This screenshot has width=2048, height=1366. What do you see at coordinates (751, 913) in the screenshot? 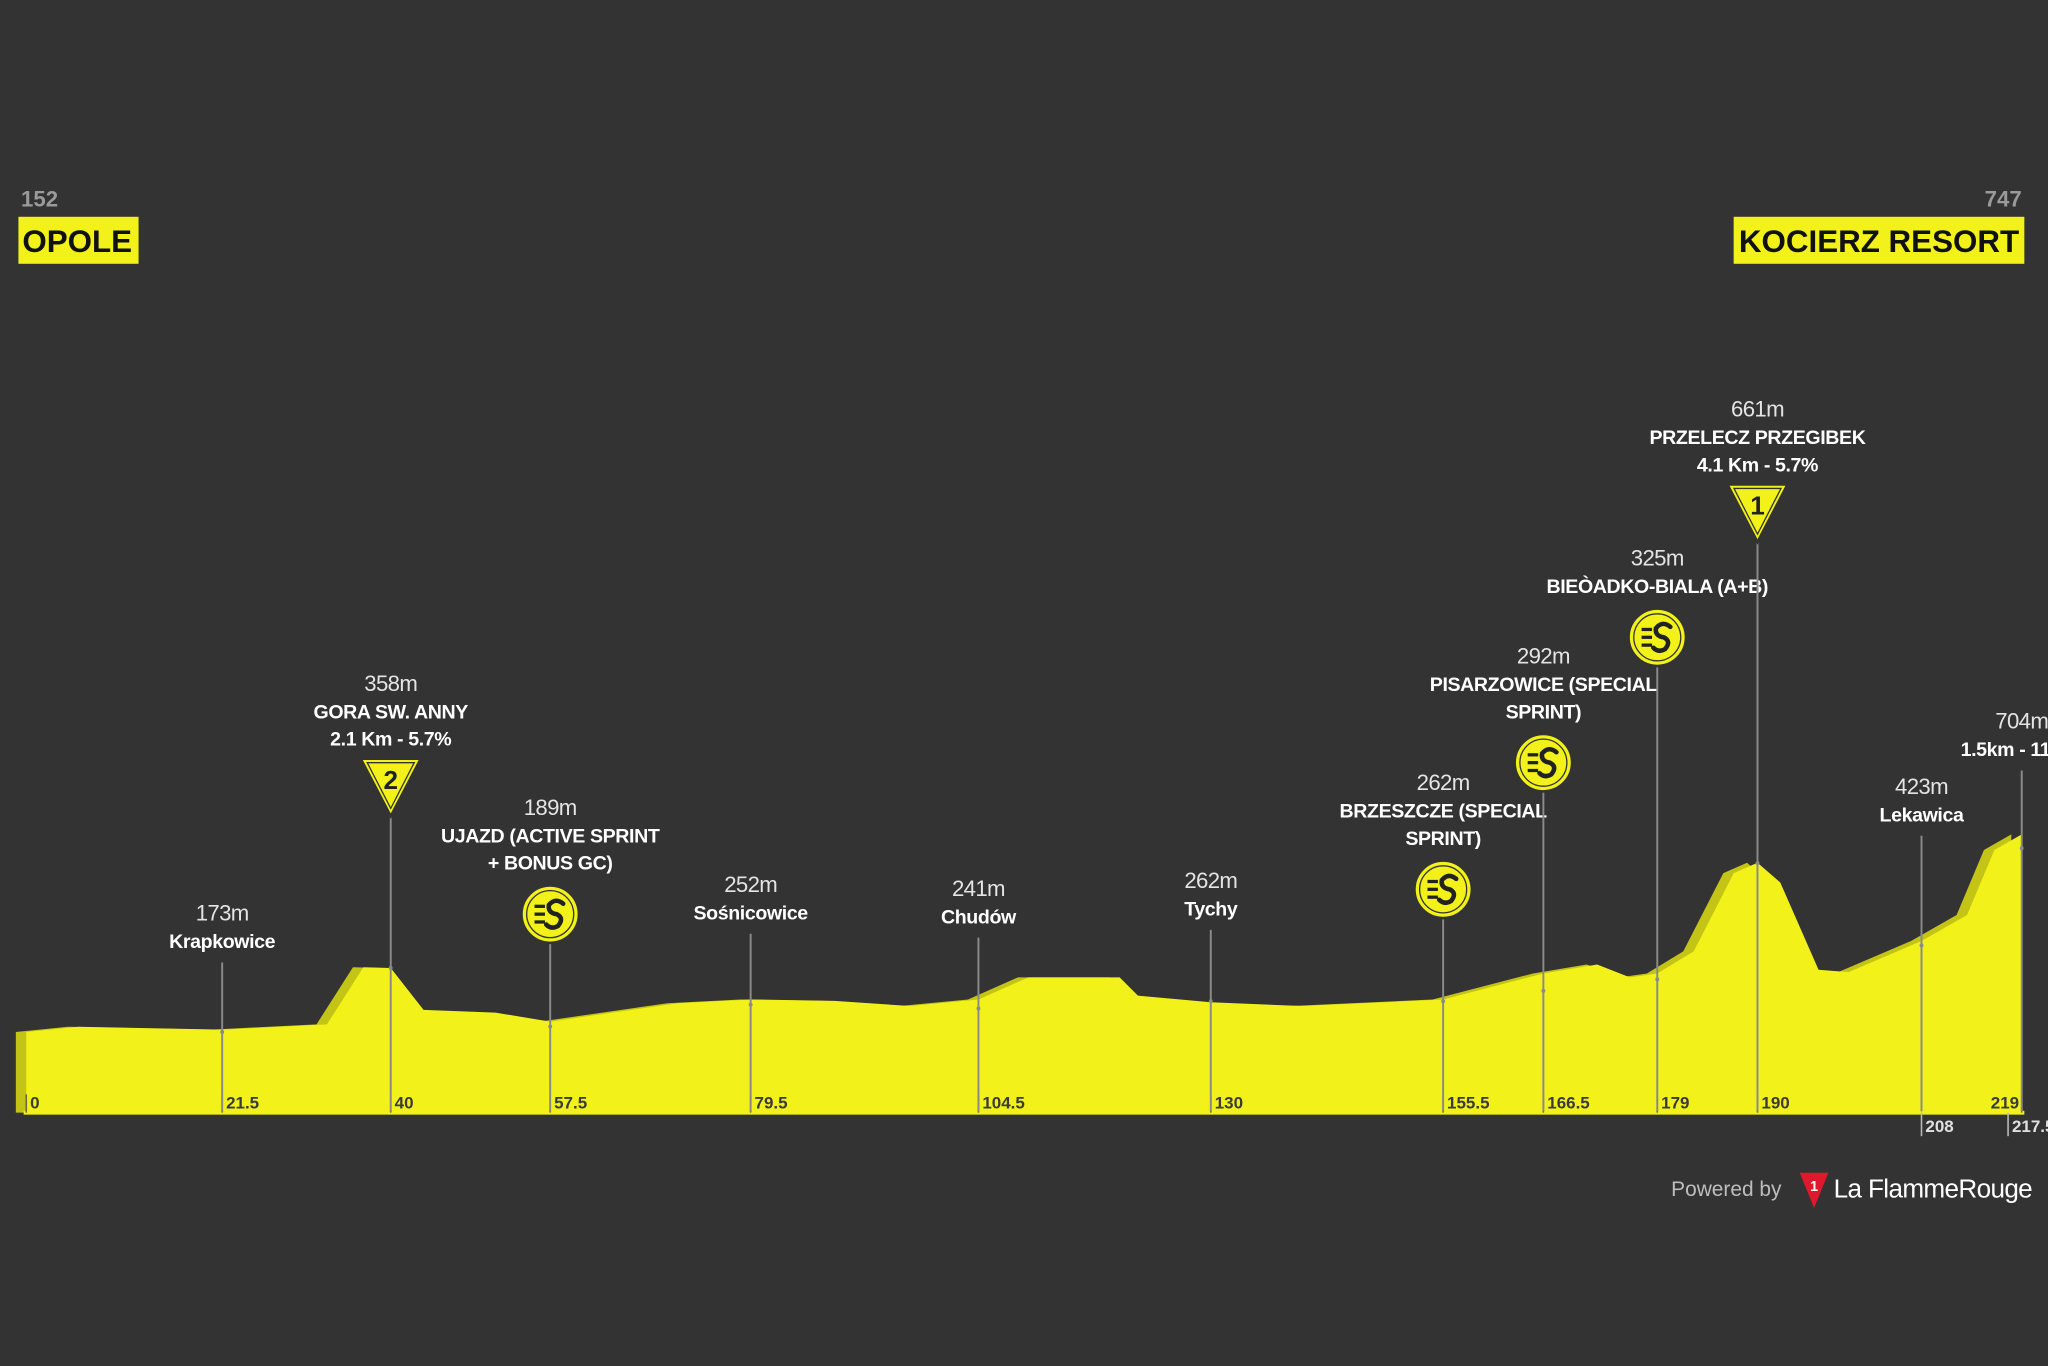
I see `annotation-label: Sośnicowice` at bounding box center [751, 913].